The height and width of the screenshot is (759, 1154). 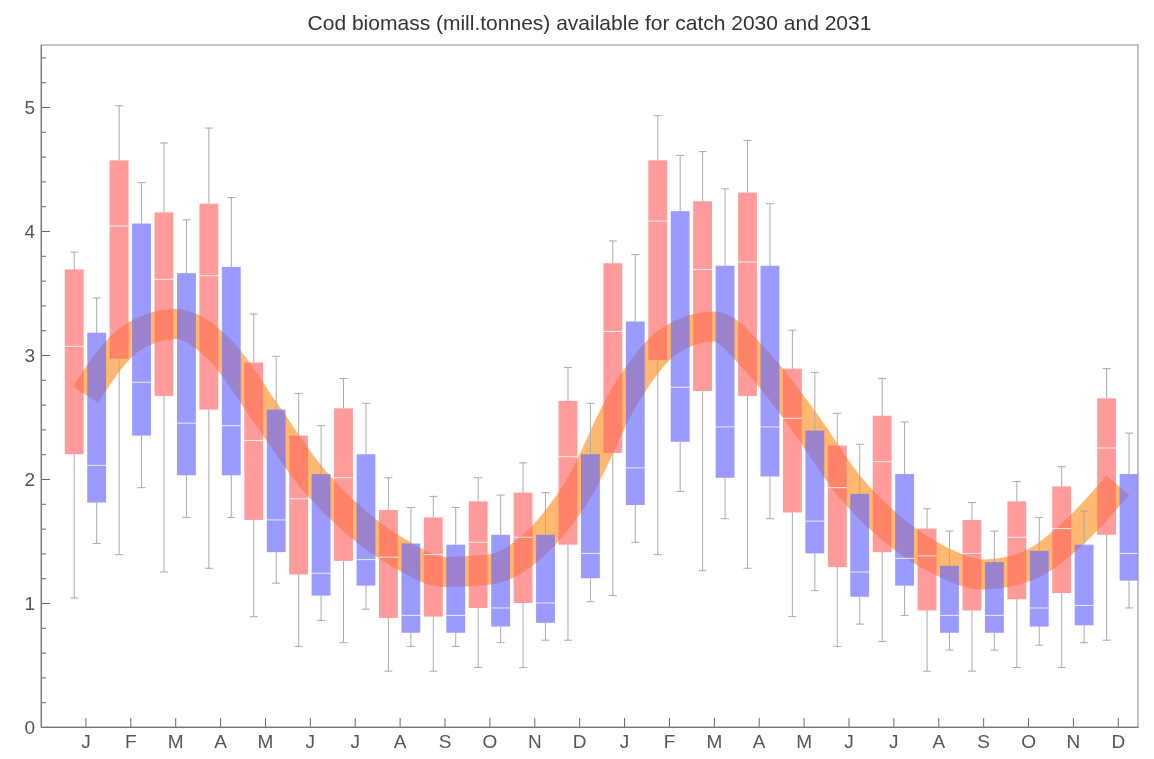 What do you see at coordinates (589, 22) in the screenshot?
I see `chart-title: Cod biomass (mill.tonnes) available for catch 2030 and 2031` at bounding box center [589, 22].